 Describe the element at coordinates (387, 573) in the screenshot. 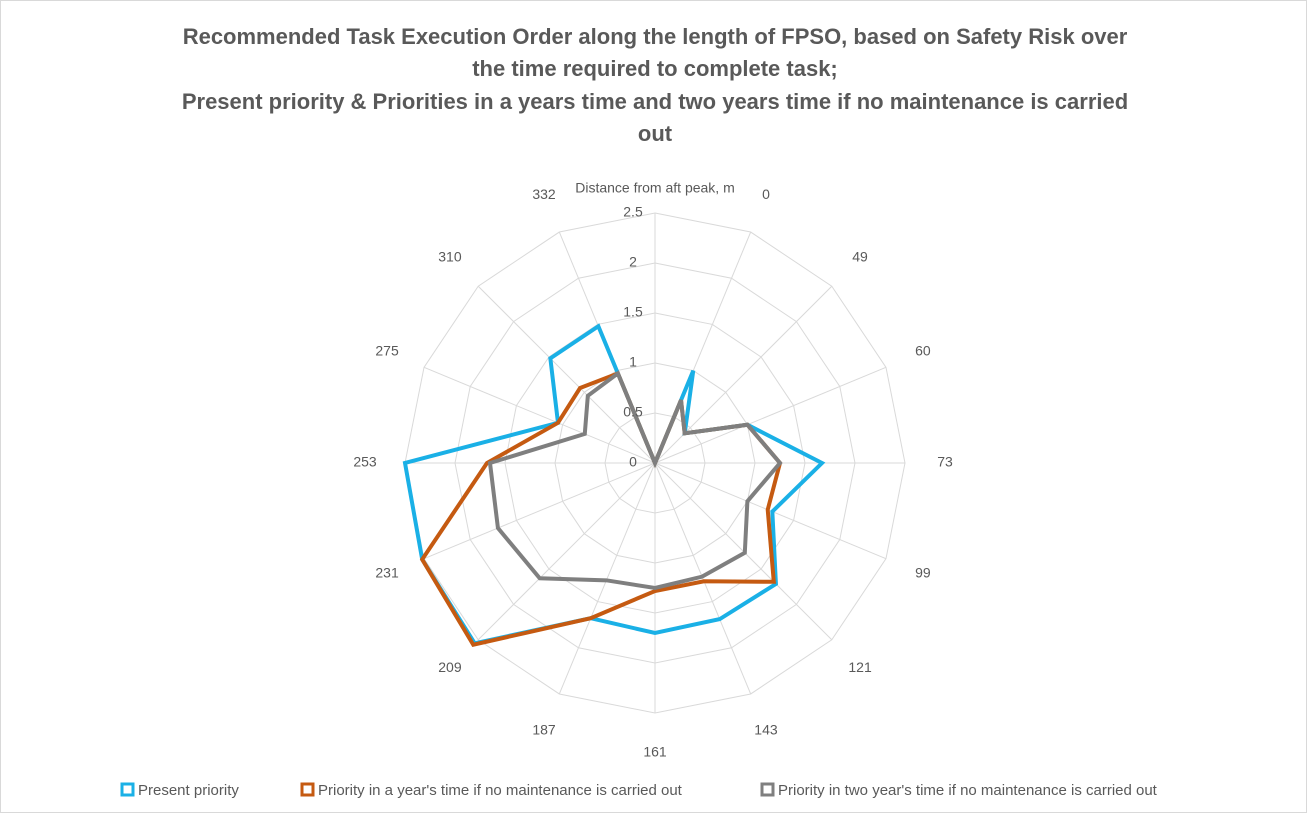

I see `category-label: 231` at that location.